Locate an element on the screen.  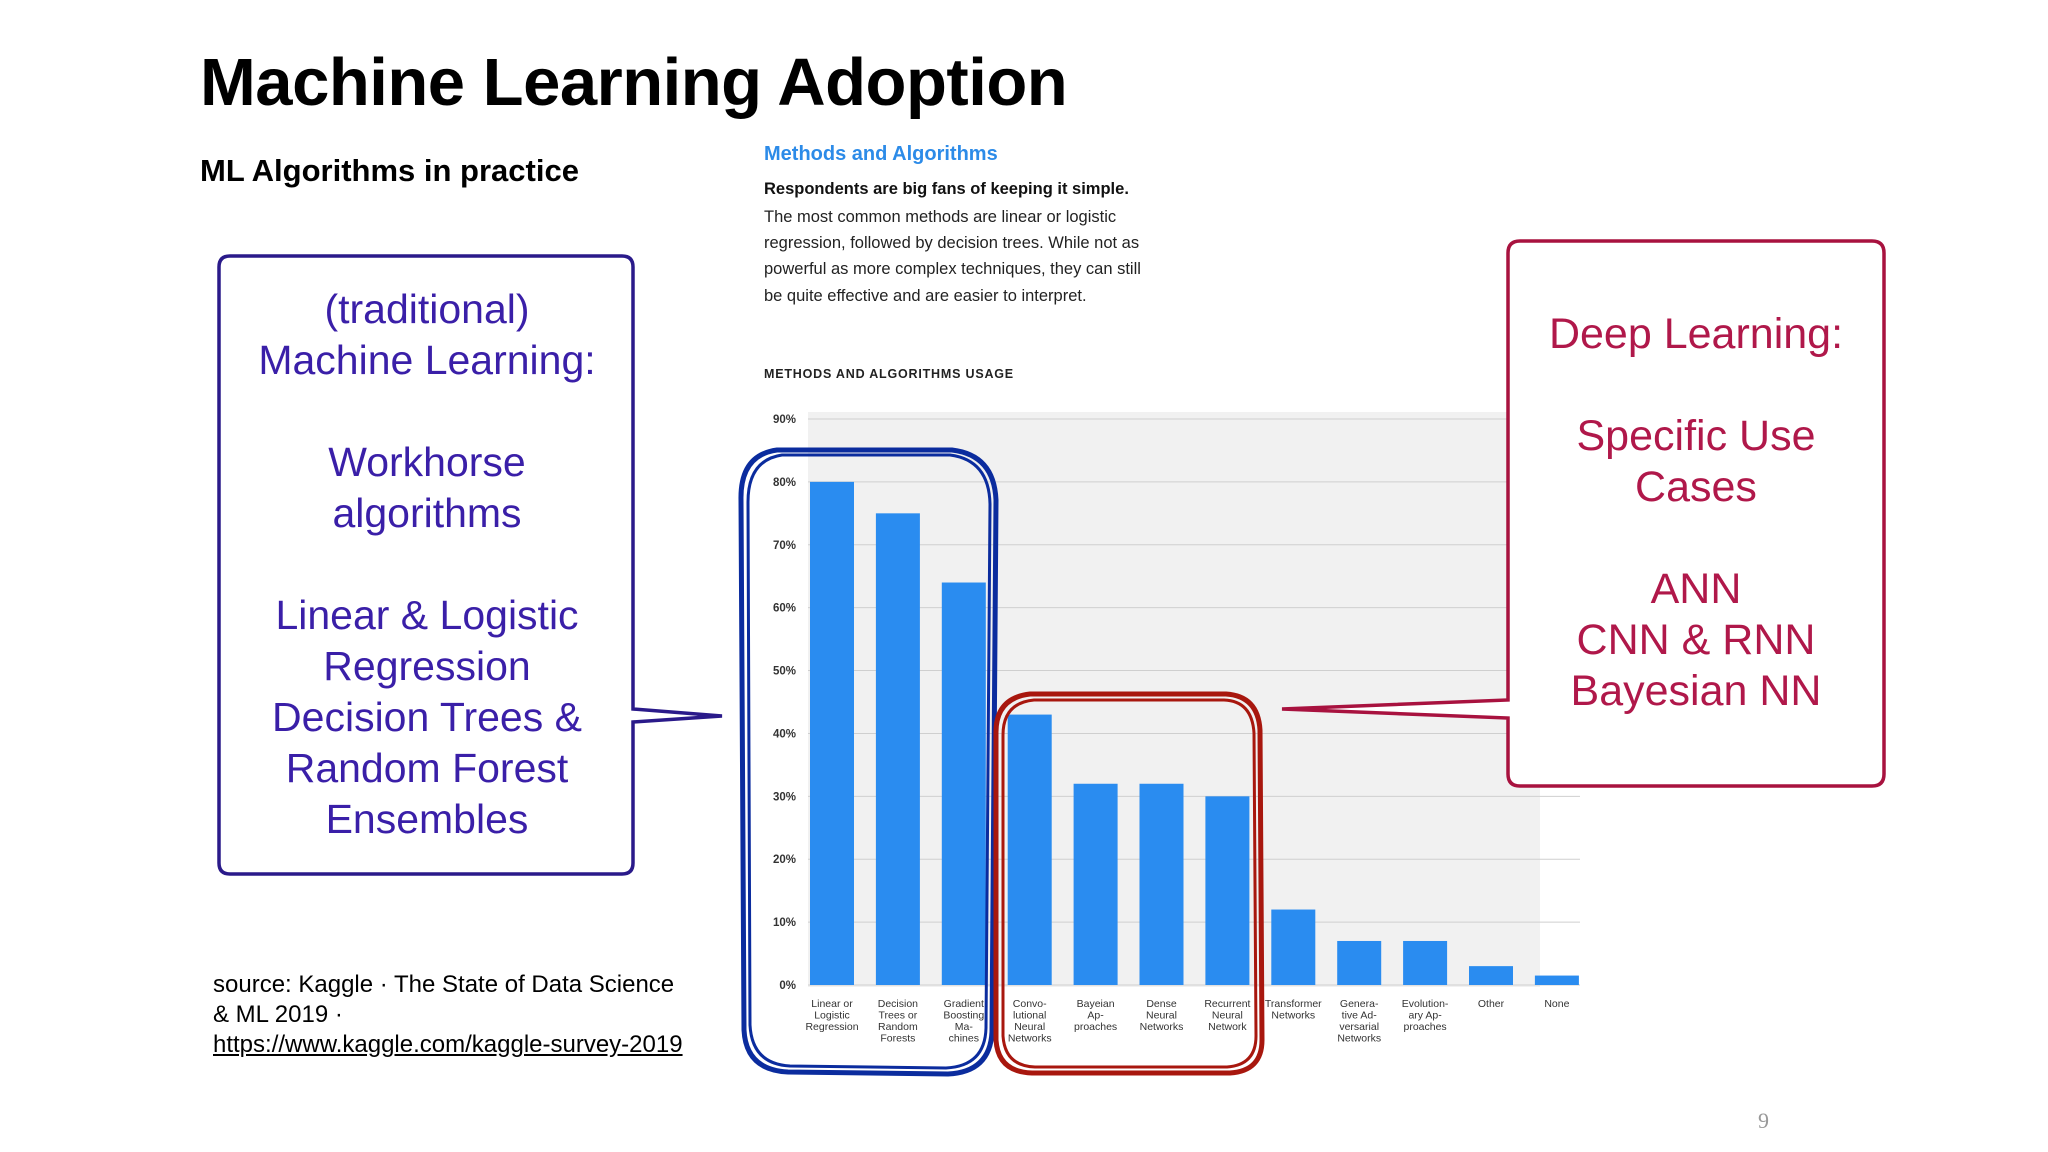
slide-subtitle: ML Algorithms in practice is located at coordinates (389, 170).